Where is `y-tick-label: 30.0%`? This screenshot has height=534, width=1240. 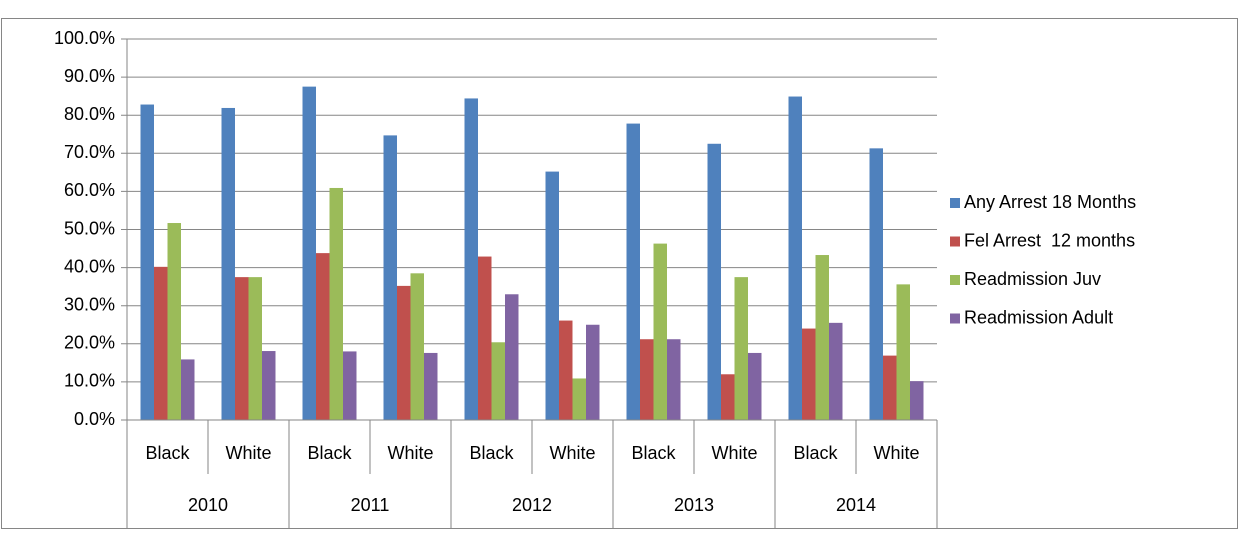 y-tick-label: 30.0% is located at coordinates (89, 304).